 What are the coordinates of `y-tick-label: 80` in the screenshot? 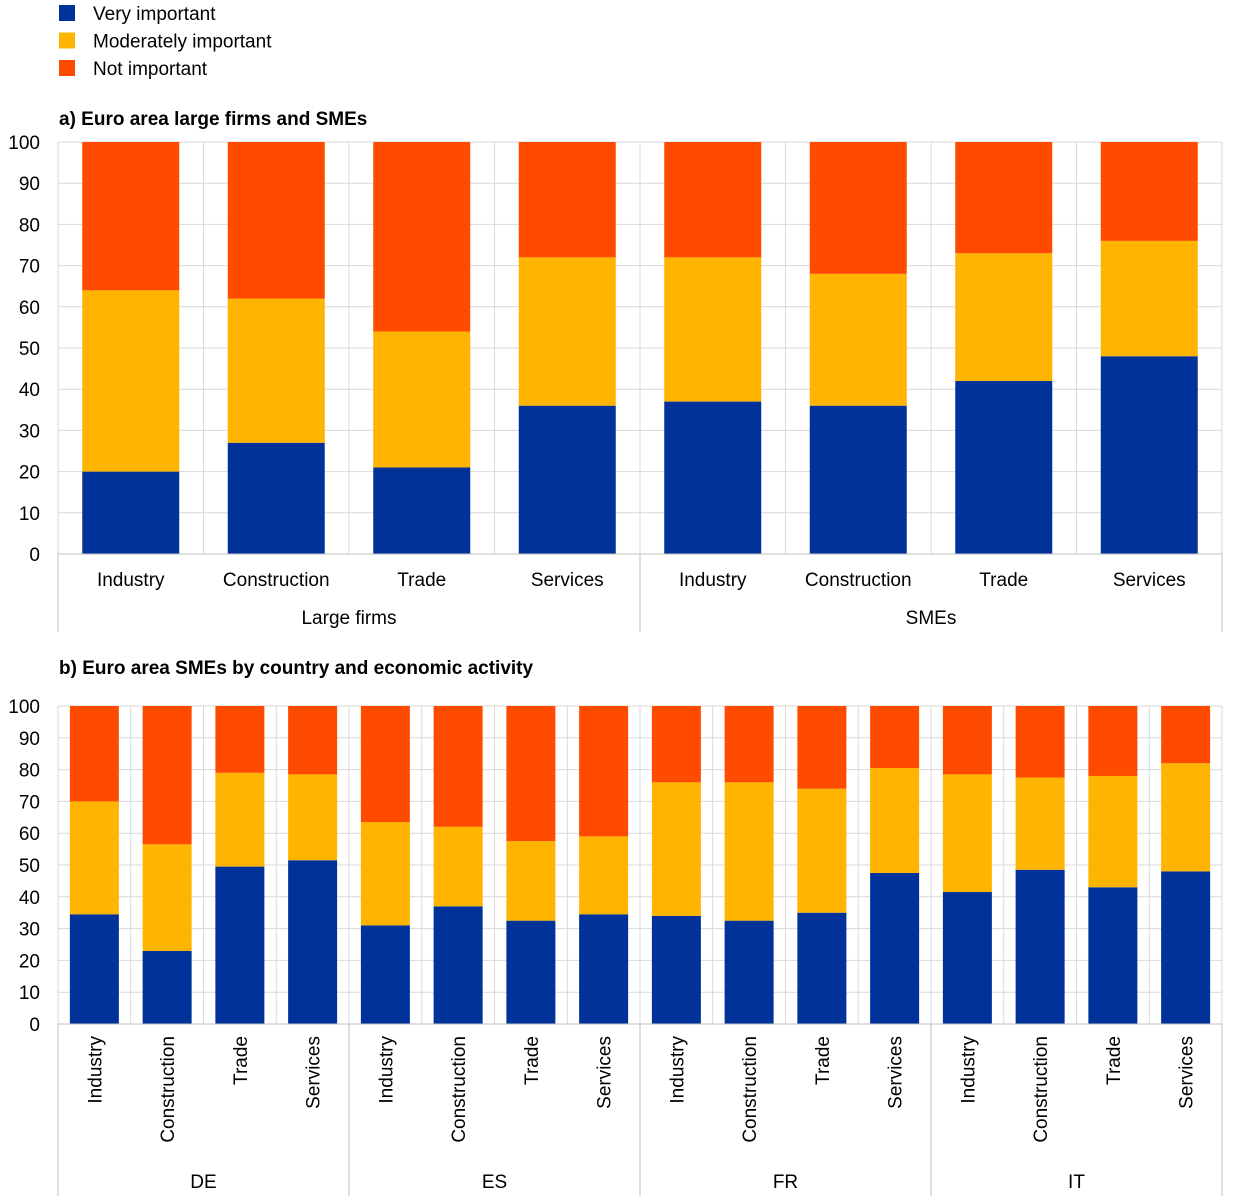 It's located at (29, 771).